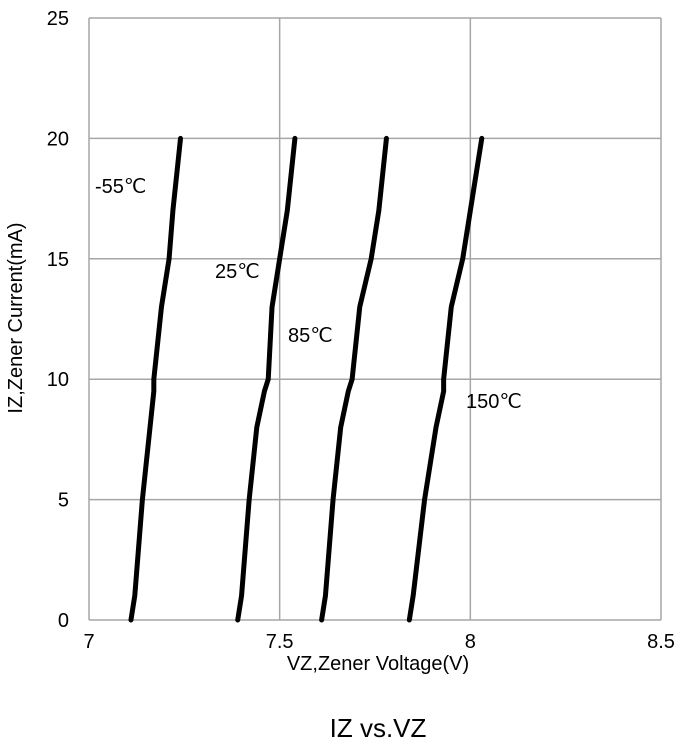 The height and width of the screenshot is (751, 681). What do you see at coordinates (58, 139) in the screenshot?
I see `y-tick-label: 20` at bounding box center [58, 139].